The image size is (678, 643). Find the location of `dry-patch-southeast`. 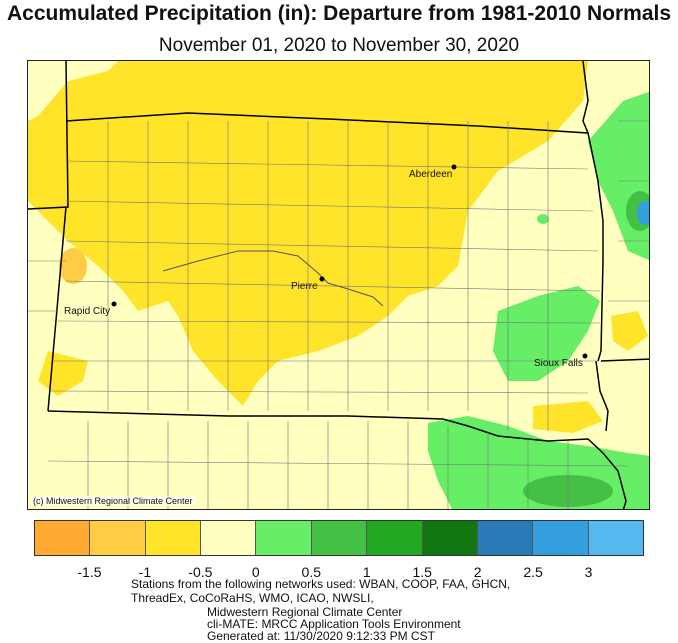

dry-patch-southeast is located at coordinates (568, 417).